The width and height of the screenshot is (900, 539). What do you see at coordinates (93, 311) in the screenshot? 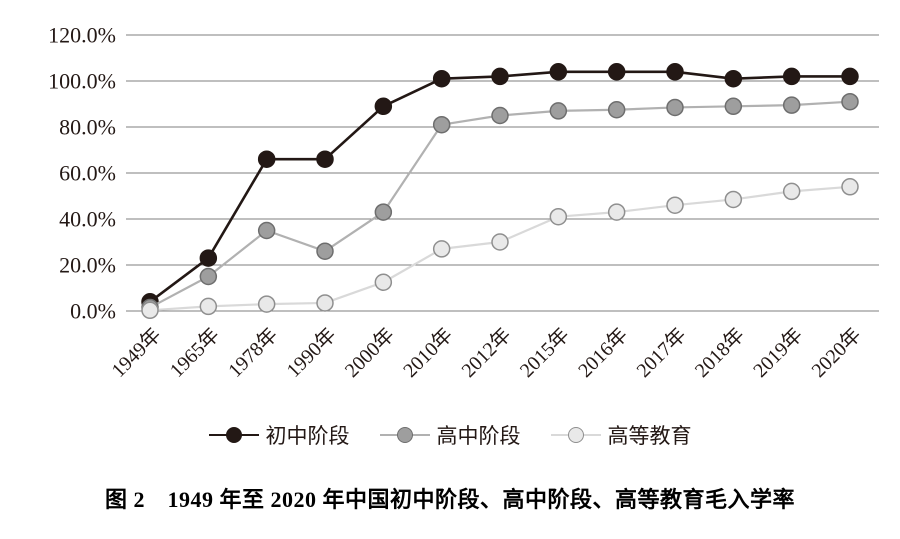
I see `y-tick-label: 0.0%` at bounding box center [93, 311].